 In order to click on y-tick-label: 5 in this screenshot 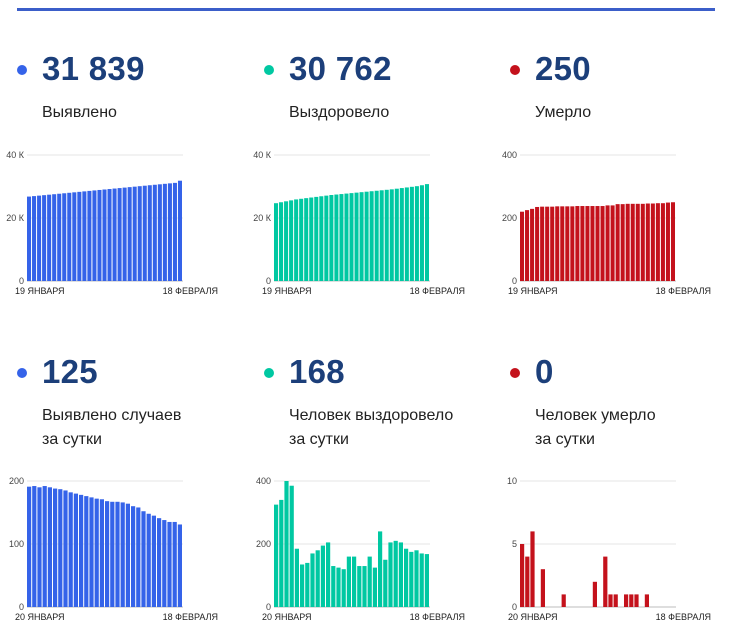, I will do `click(514, 544)`.